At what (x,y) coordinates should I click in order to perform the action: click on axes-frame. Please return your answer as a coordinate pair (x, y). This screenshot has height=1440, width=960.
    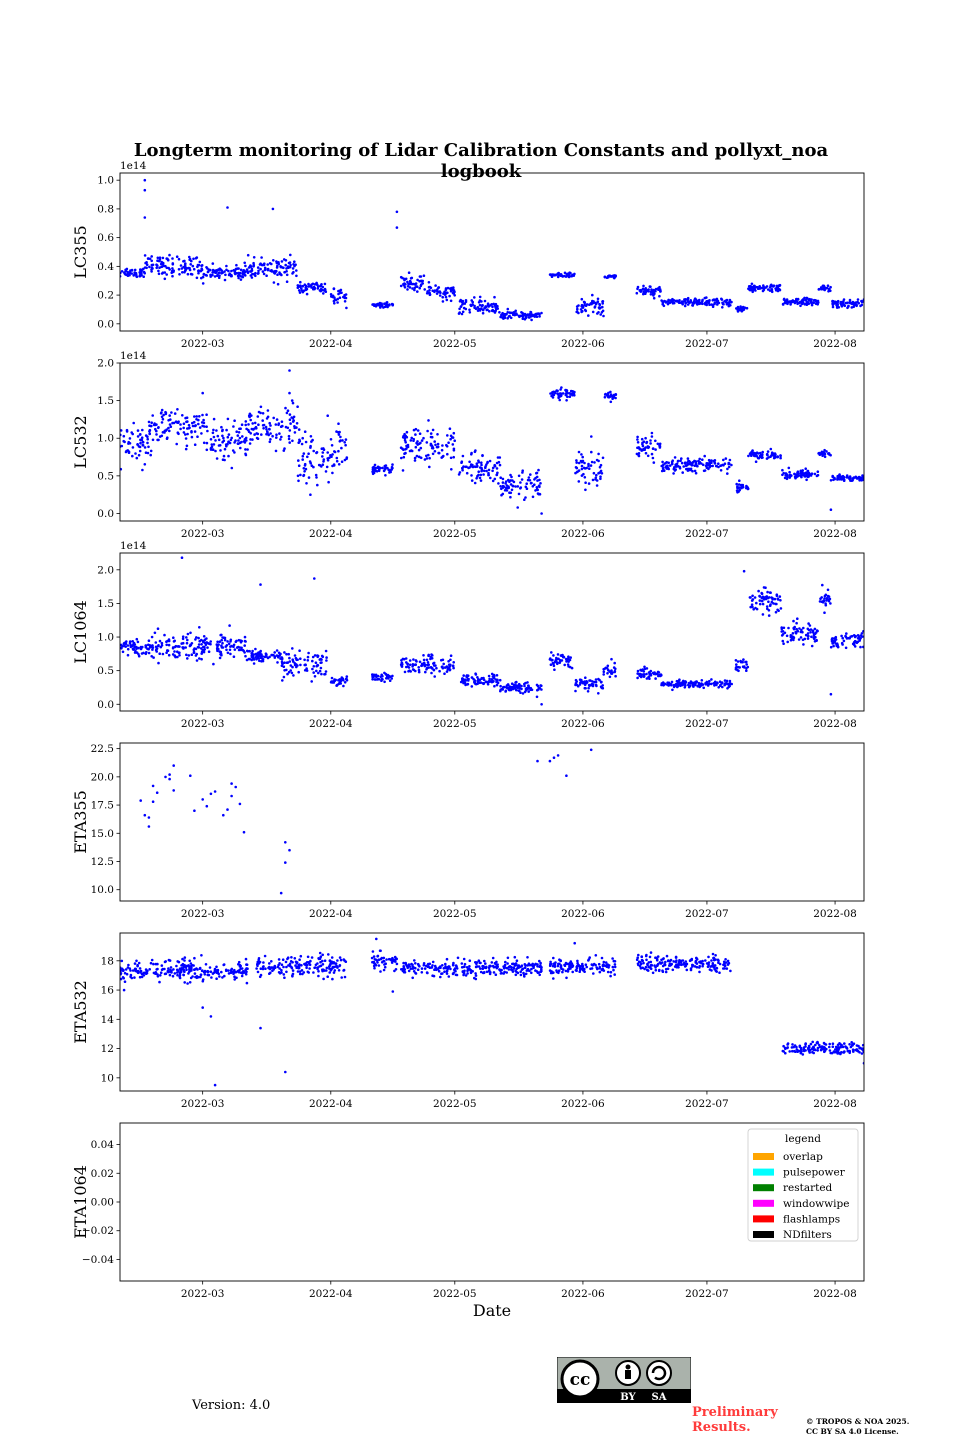
    Looking at the image, I should click on (492, 822).